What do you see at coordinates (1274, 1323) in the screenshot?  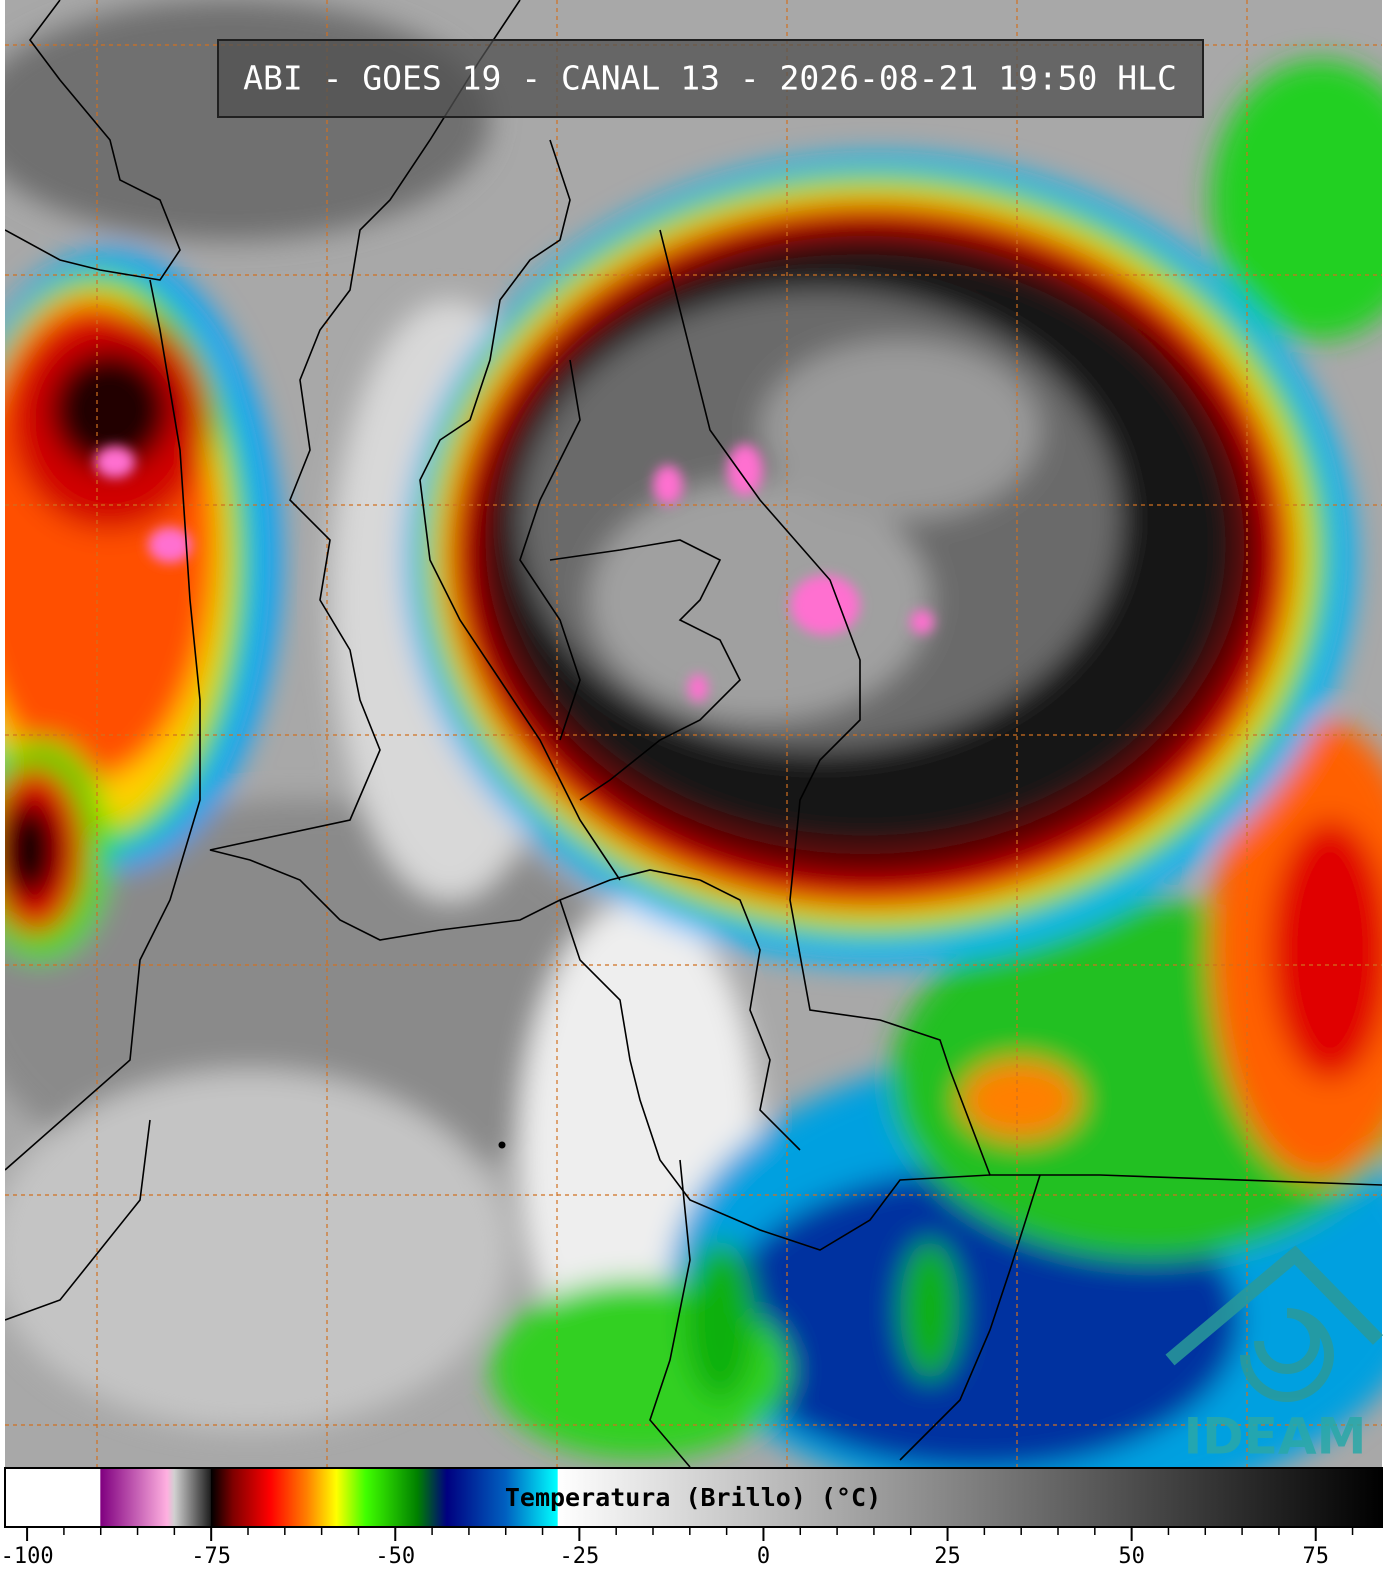 I see `logo` at bounding box center [1274, 1323].